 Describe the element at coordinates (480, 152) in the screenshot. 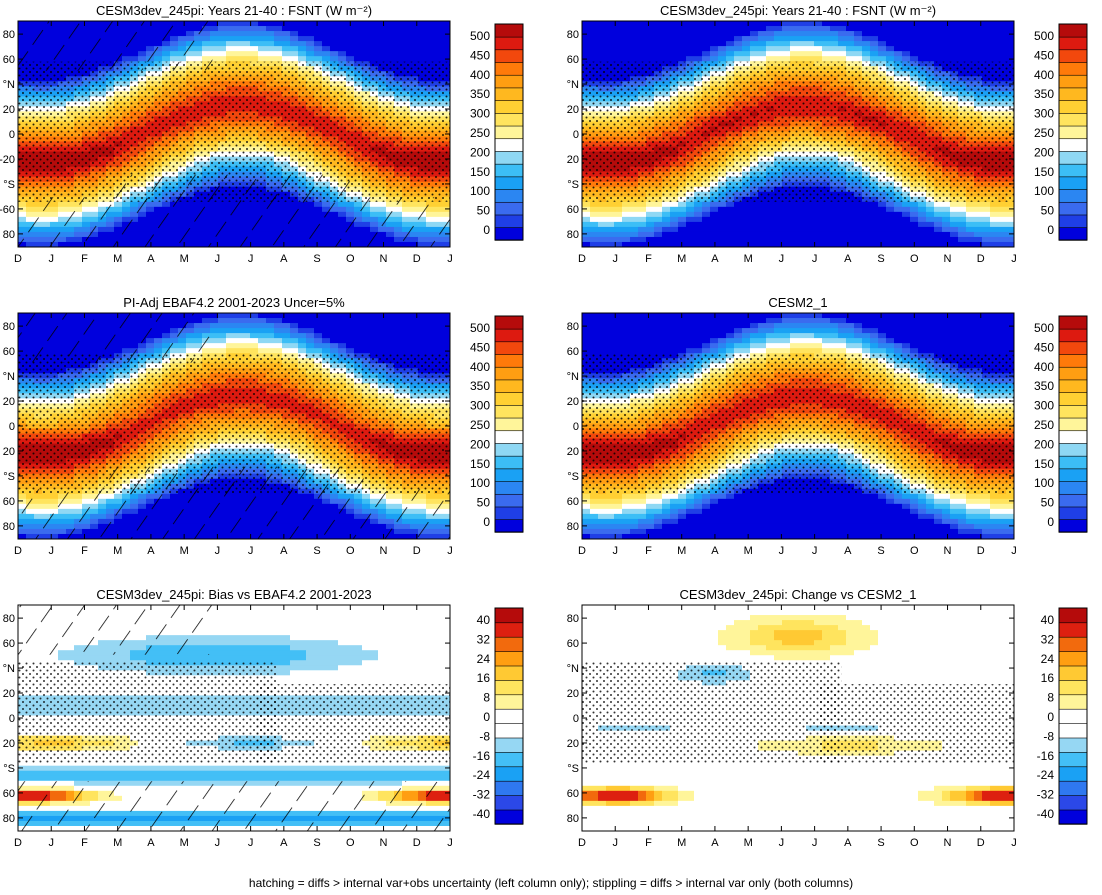

I see `colorbar-label: 200` at that location.